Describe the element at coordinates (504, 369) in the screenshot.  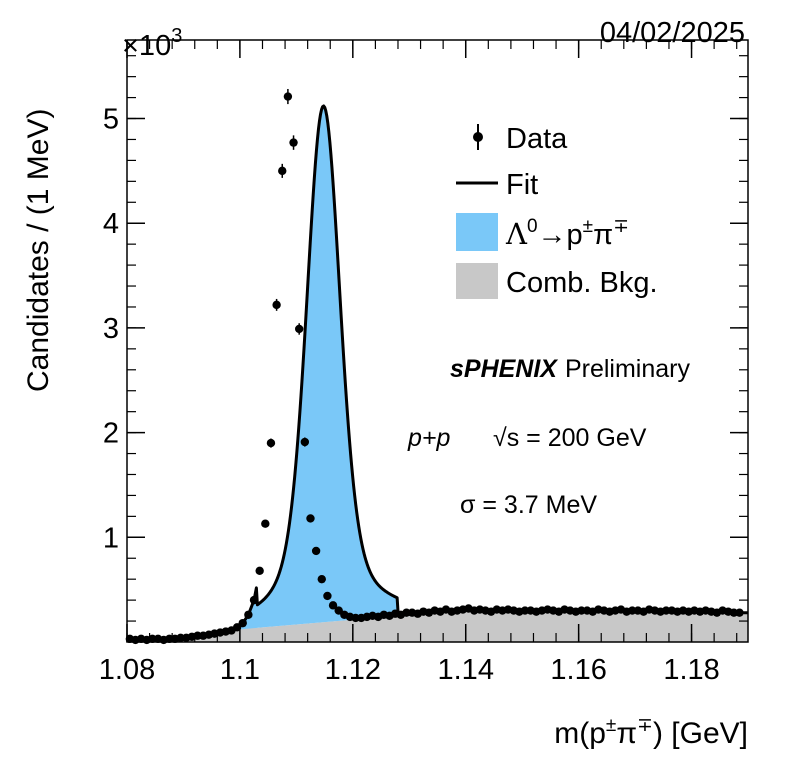
I see `experiment-name: sPHENIX` at that location.